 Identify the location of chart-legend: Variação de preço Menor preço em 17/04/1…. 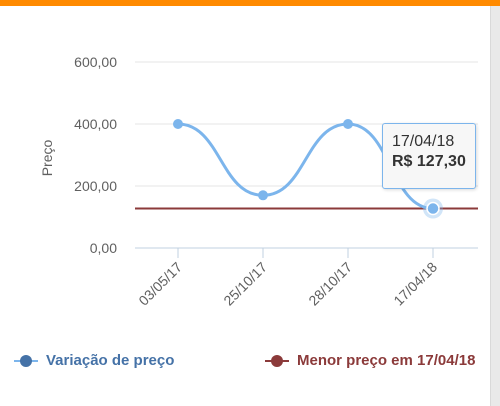
(245, 361).